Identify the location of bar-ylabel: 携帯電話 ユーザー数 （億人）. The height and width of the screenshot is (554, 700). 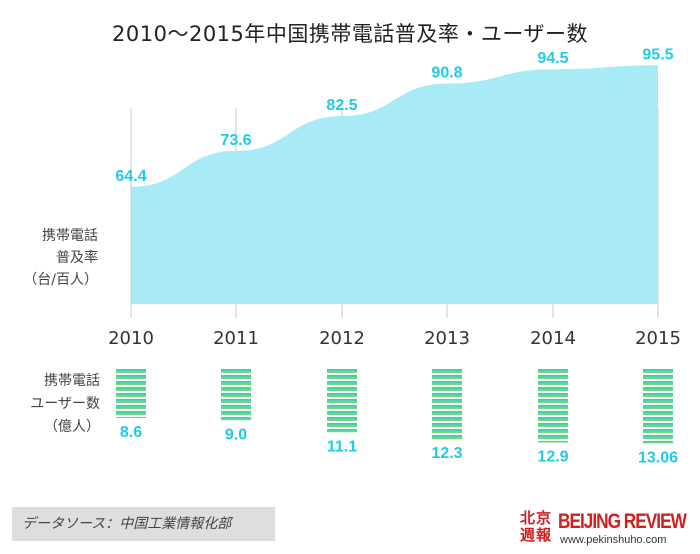
(57, 404).